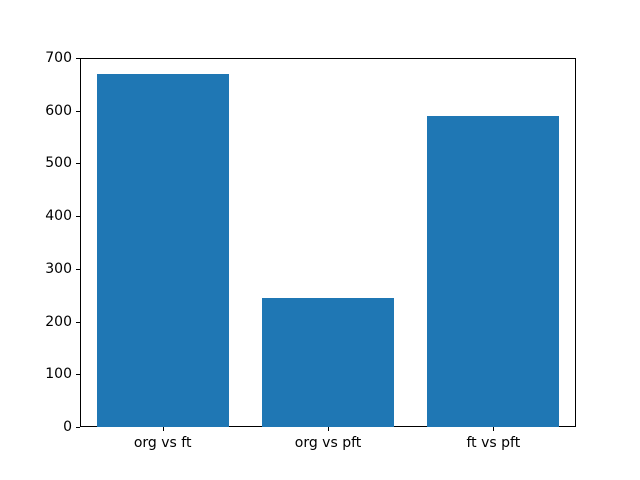 This screenshot has width=640, height=480. Describe the element at coordinates (67, 427) in the screenshot. I see `y-tick-label: 0` at that location.